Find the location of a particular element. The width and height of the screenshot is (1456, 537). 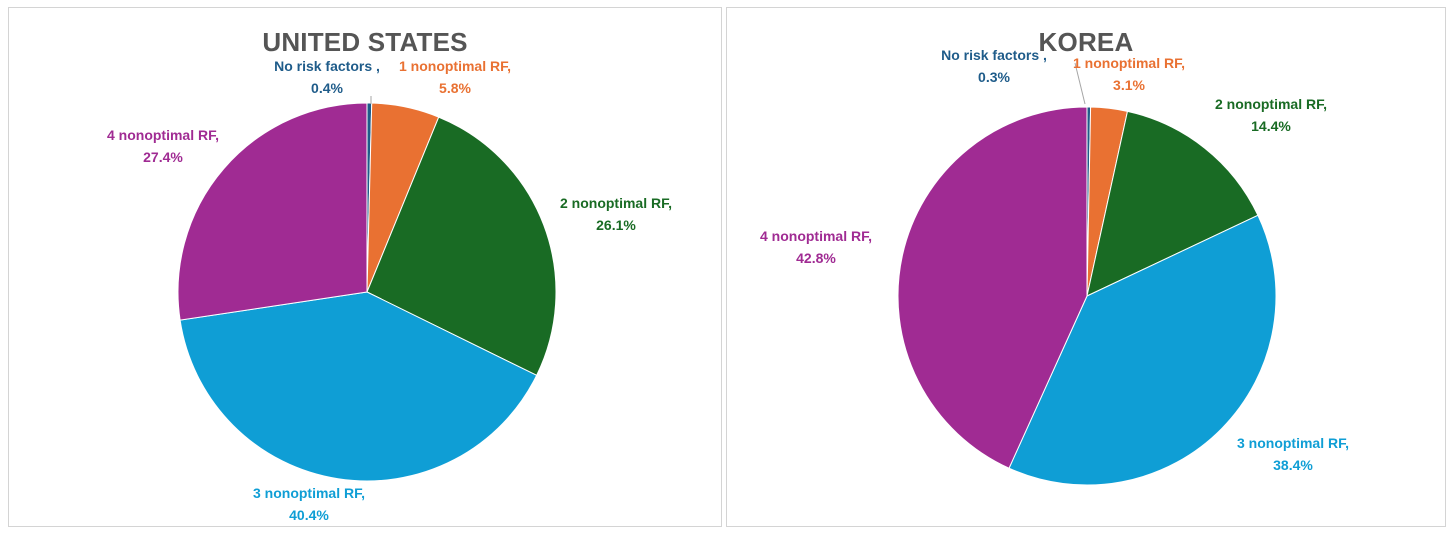

slice-label-value: 27.4% is located at coordinates (163, 157).